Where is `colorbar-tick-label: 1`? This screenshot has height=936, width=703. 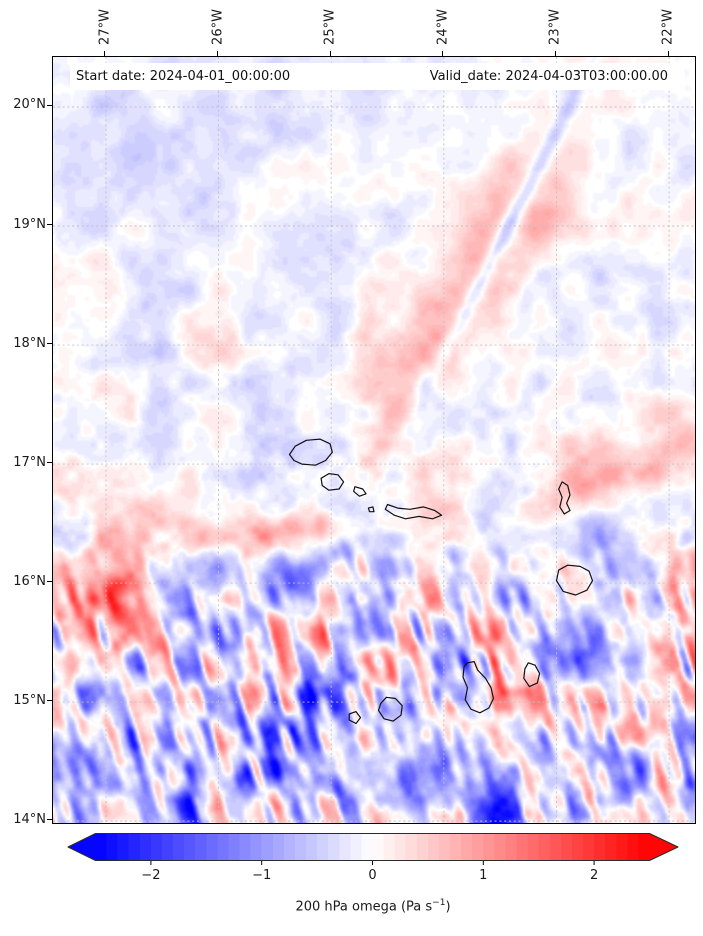
colorbar-tick-label: 1 is located at coordinates (483, 875).